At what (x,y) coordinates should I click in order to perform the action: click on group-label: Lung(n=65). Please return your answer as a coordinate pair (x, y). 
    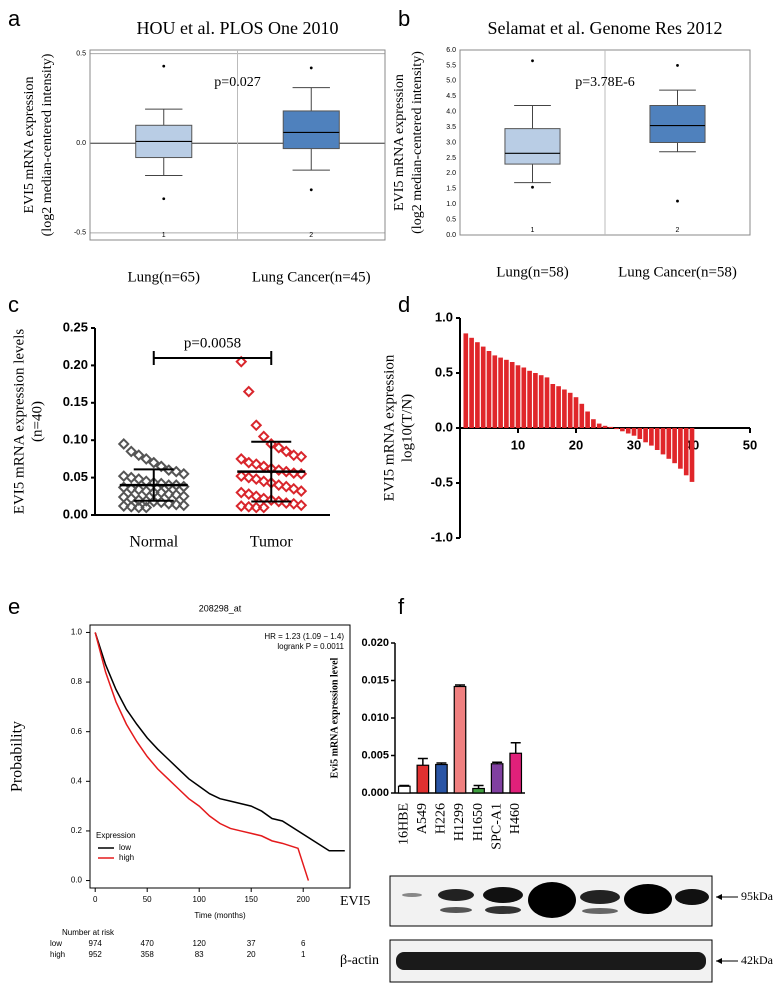
    Looking at the image, I should click on (163, 277).